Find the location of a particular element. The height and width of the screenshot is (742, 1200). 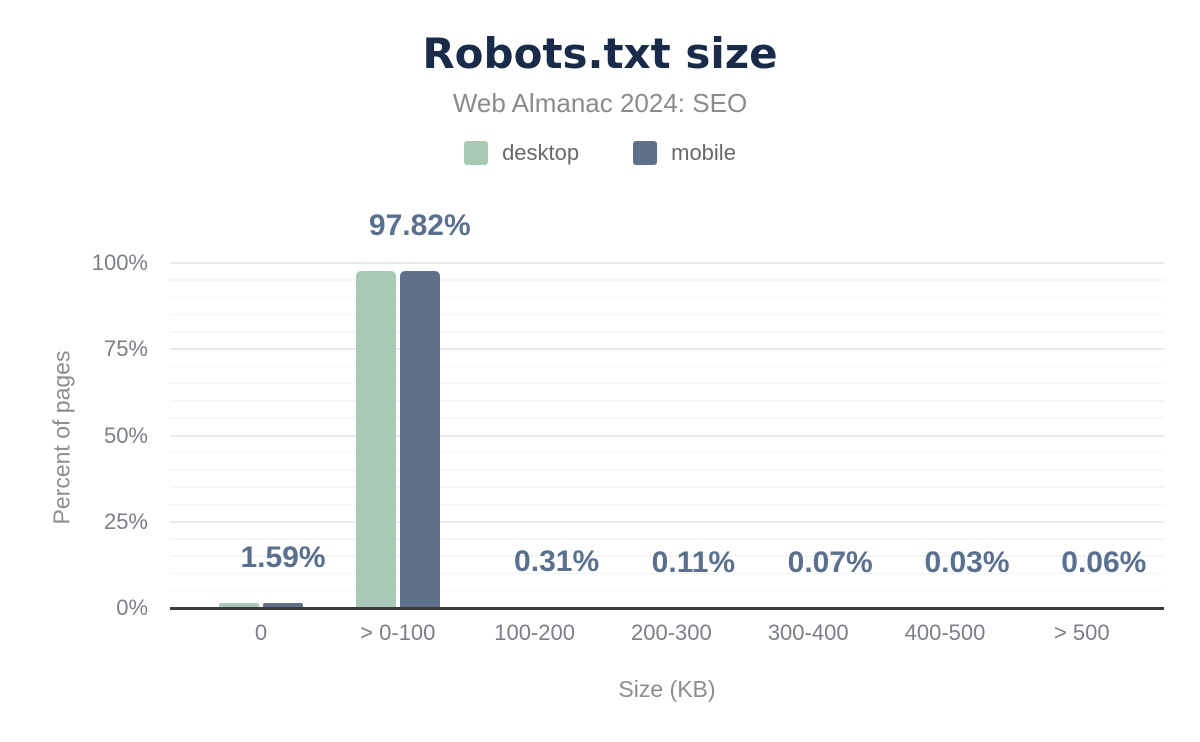

x-tick-label: > 0-100 is located at coordinates (398, 632).